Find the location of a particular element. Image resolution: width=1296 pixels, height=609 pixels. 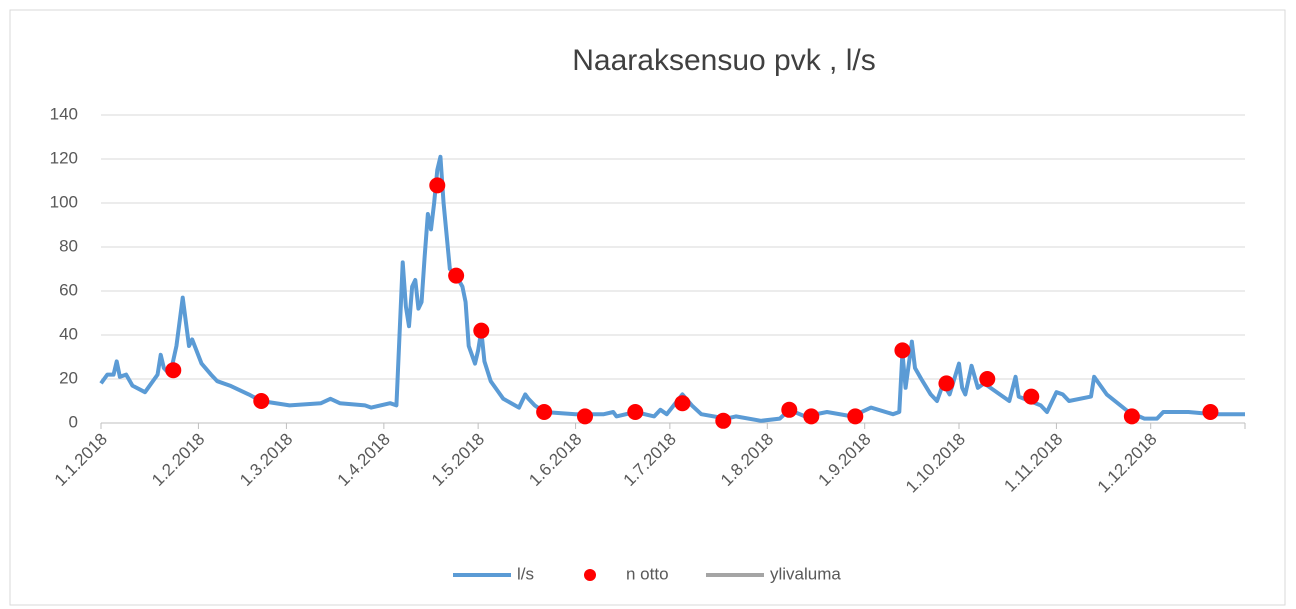

chart-title: Naaraksensuo pvk , l/s is located at coordinates (723, 60).